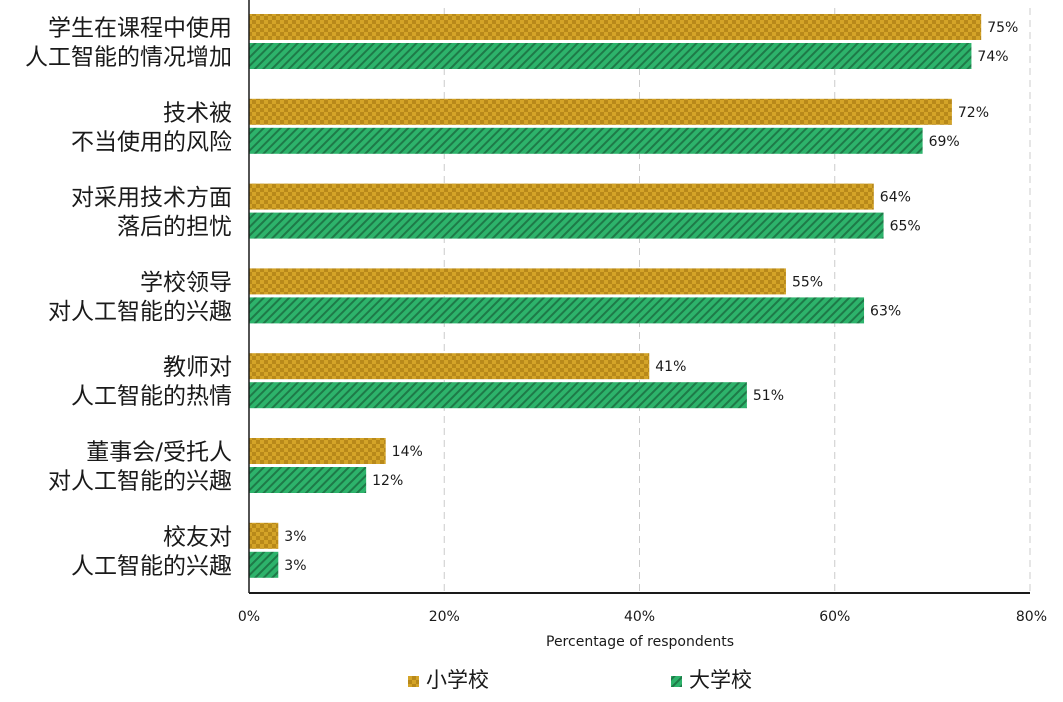 This screenshot has height=702, width=1063. I want to click on x-tick-label-40: 40%, so click(639, 617).